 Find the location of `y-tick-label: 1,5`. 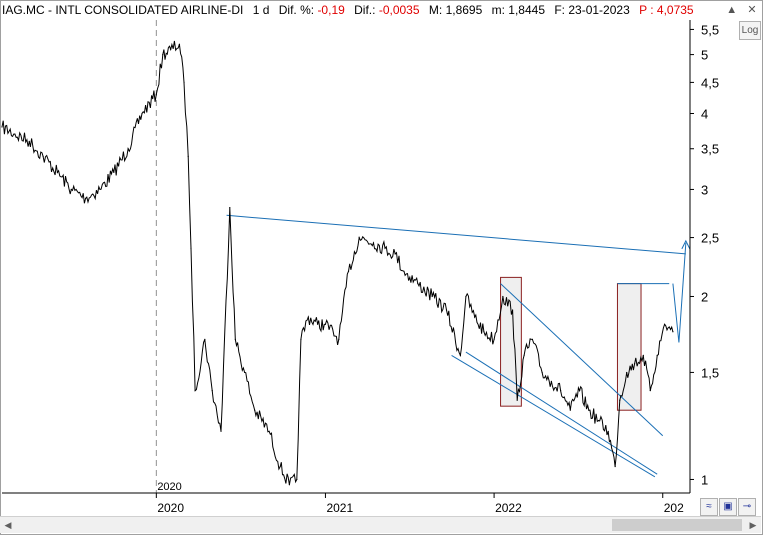

y-tick-label: 1,5 is located at coordinates (710, 372).